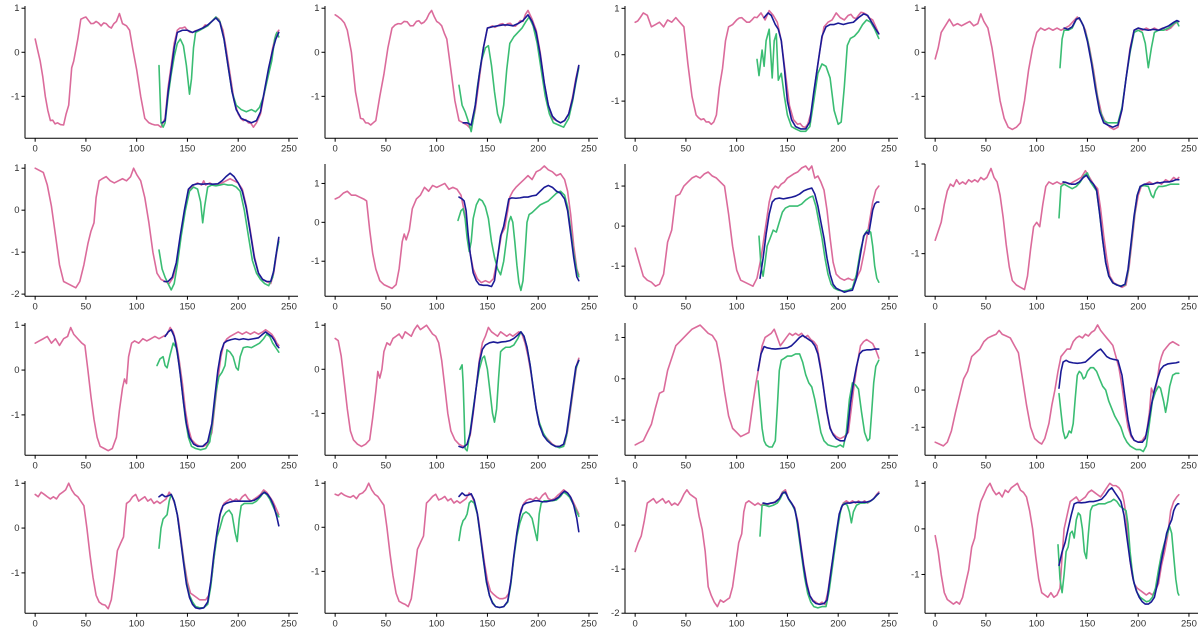  I want to click on chart-panel-r1c2: -1 0 1 0 50 100 150 200 250, so click(450, 79).